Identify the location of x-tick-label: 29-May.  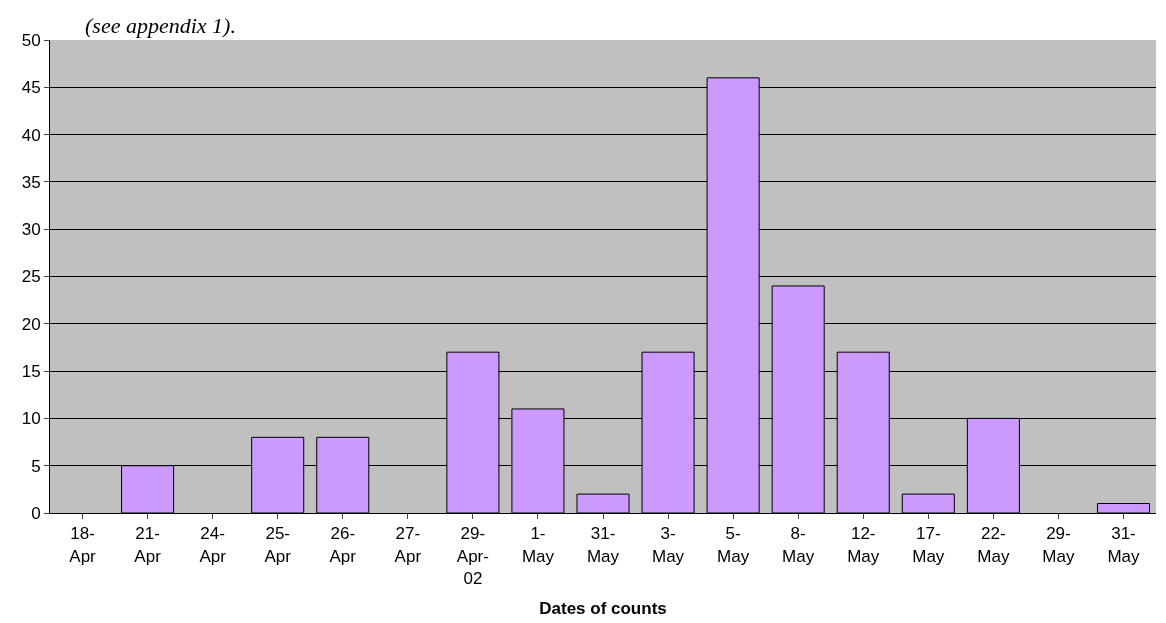
(1058, 545).